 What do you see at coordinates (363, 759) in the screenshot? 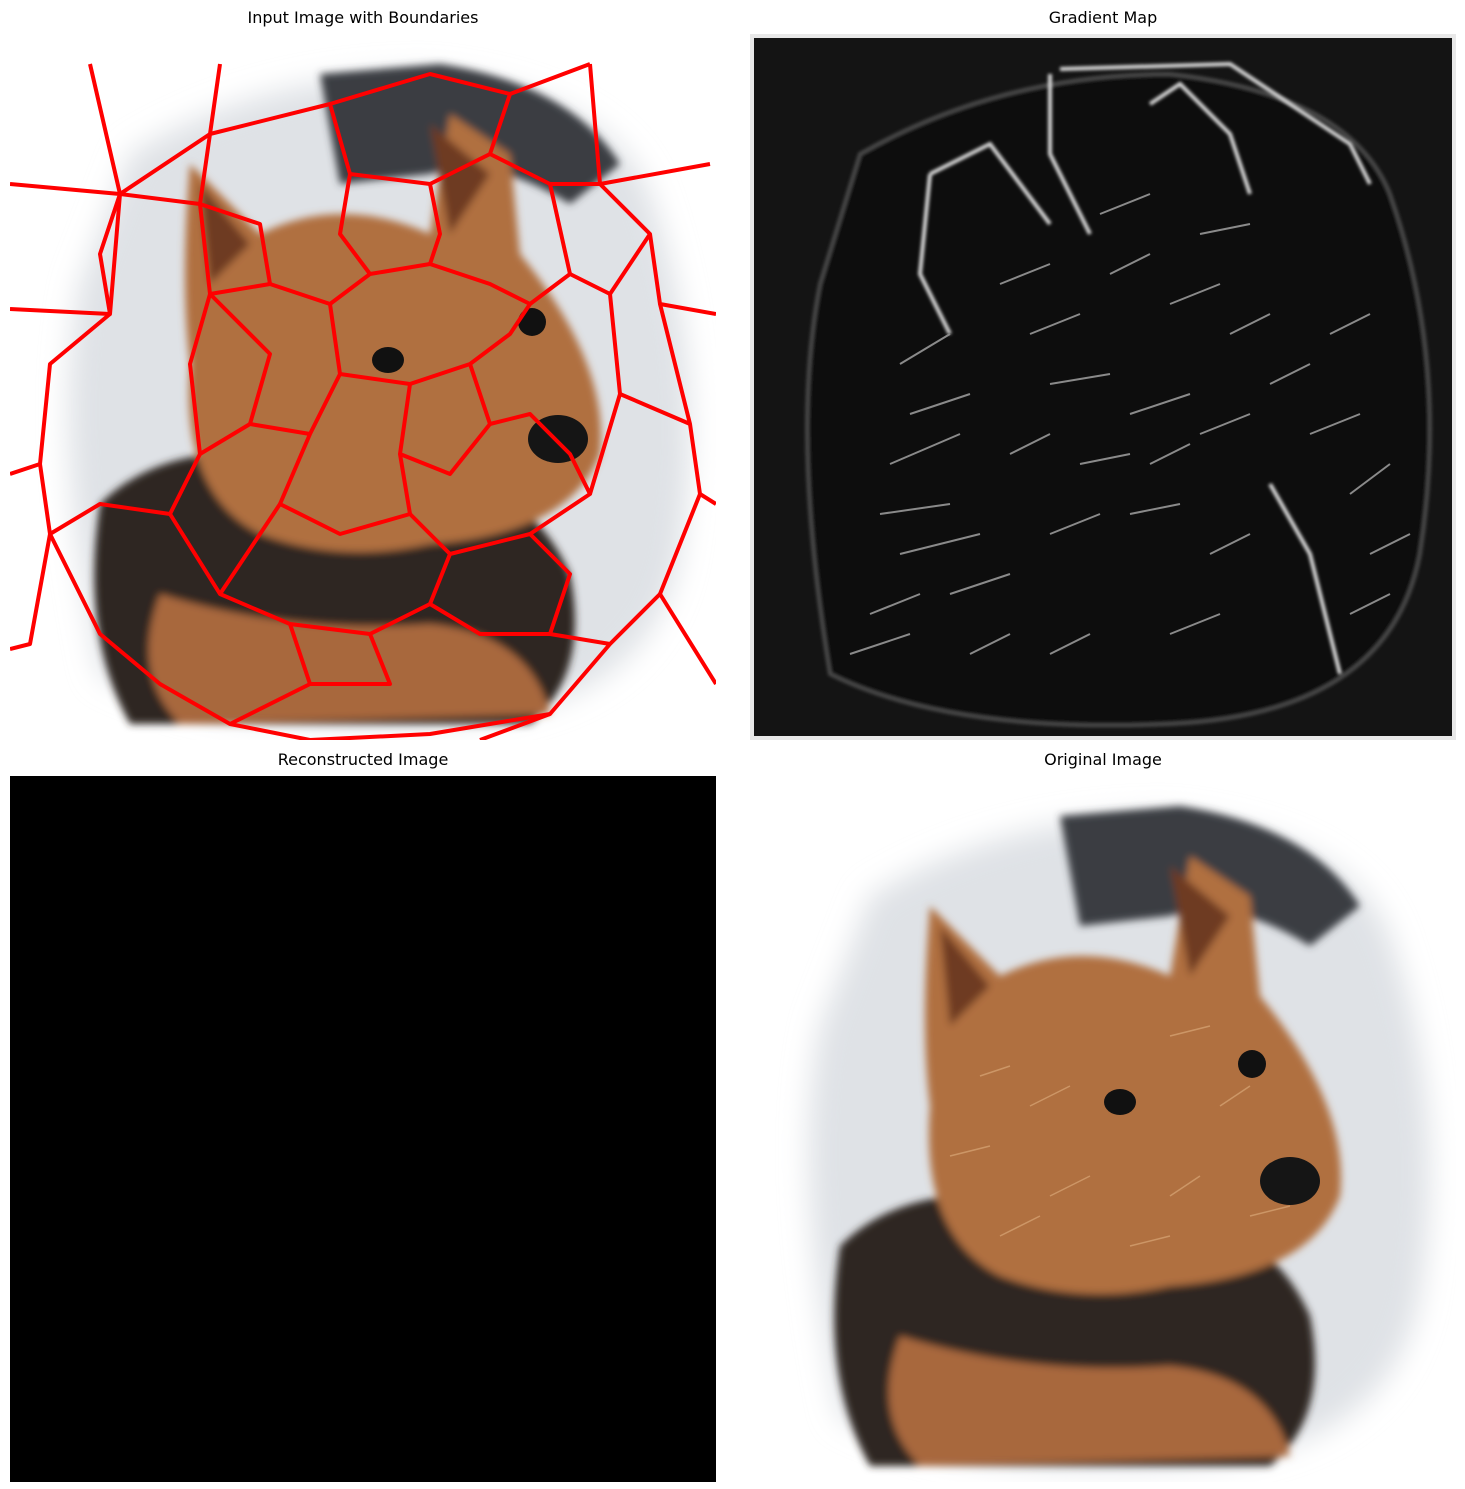
I see `panel-title: Reconstructed Image` at bounding box center [363, 759].